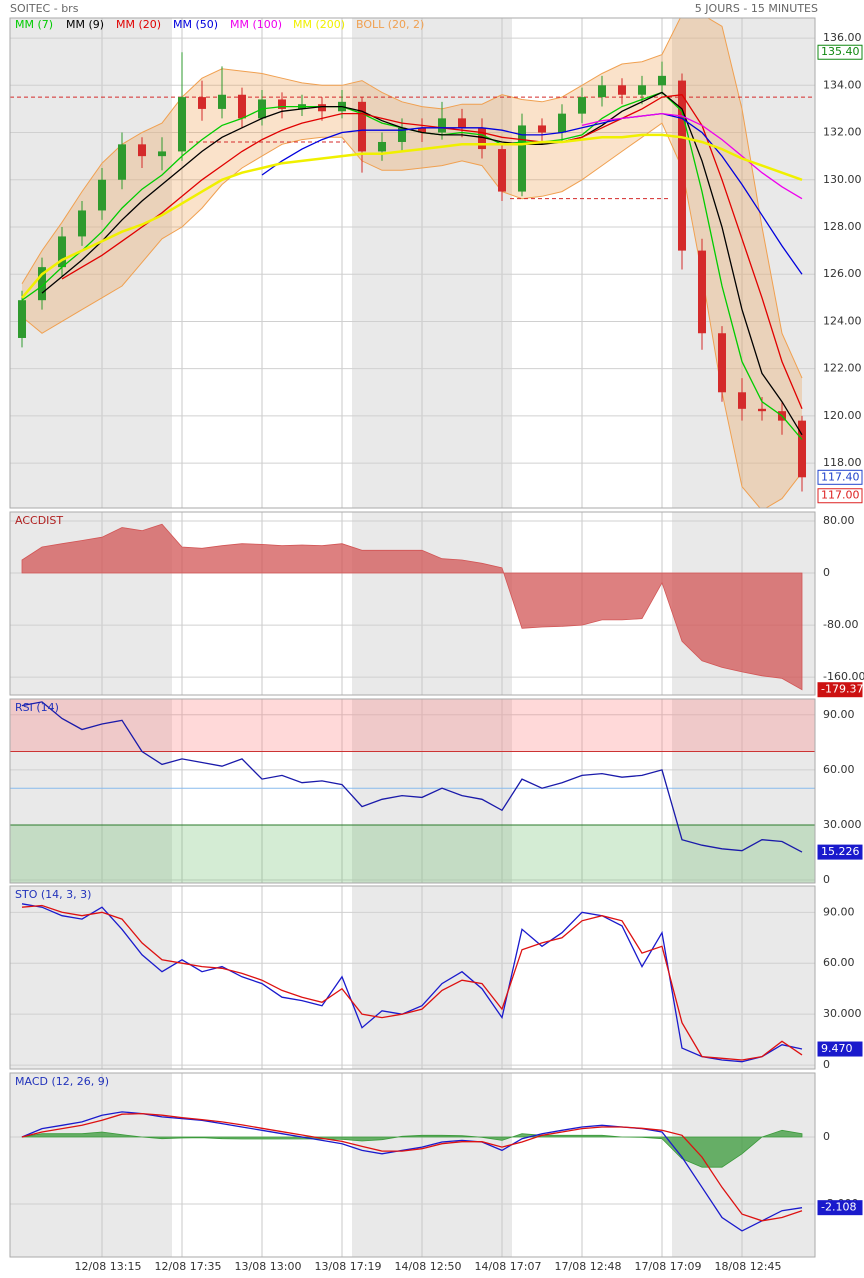 The height and width of the screenshot is (1278, 864). I want to click on x-tick-label: 14/08 12:50, so click(428, 1266).